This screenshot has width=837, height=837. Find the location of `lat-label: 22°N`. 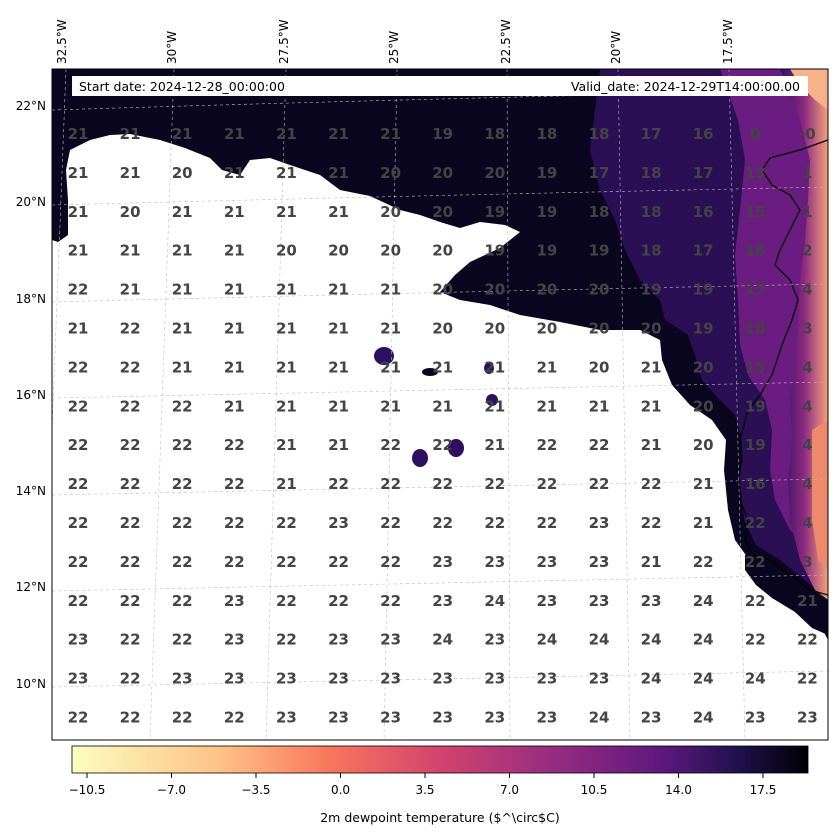

lat-label: 22°N is located at coordinates (31, 106).